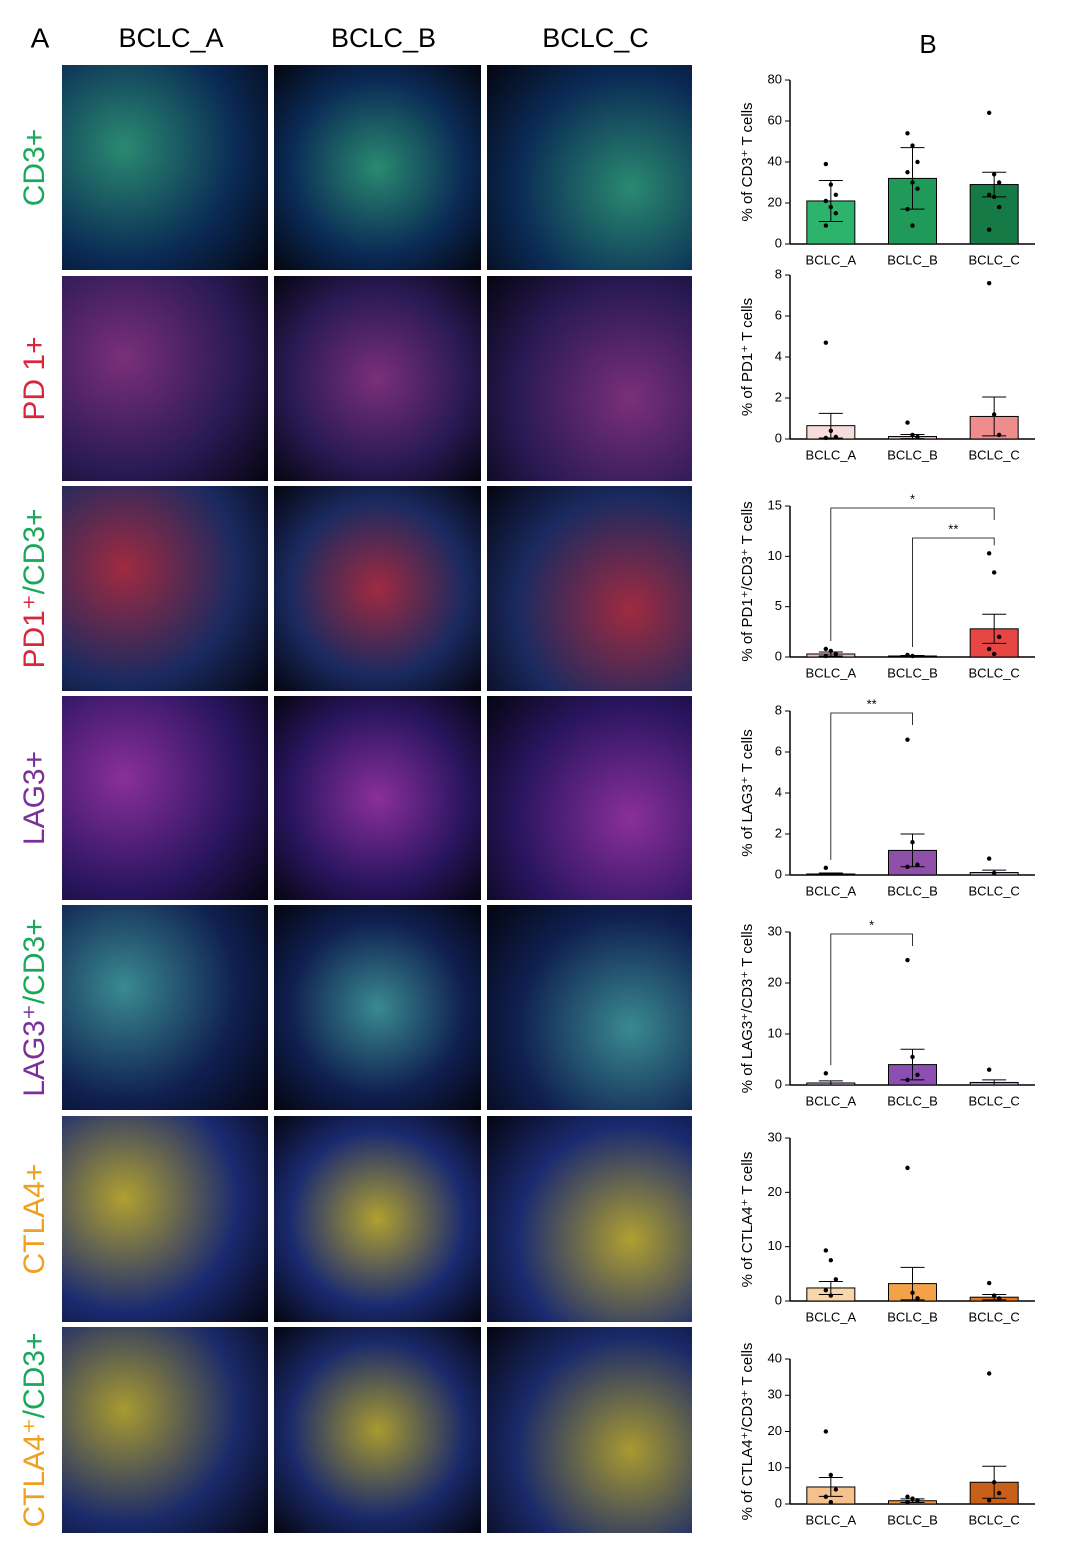 Image resolution: width=1080 pixels, height=1558 pixels. Describe the element at coordinates (747, 161) in the screenshot. I see `y-axis-label: % of CD3⁺ T cells` at that location.